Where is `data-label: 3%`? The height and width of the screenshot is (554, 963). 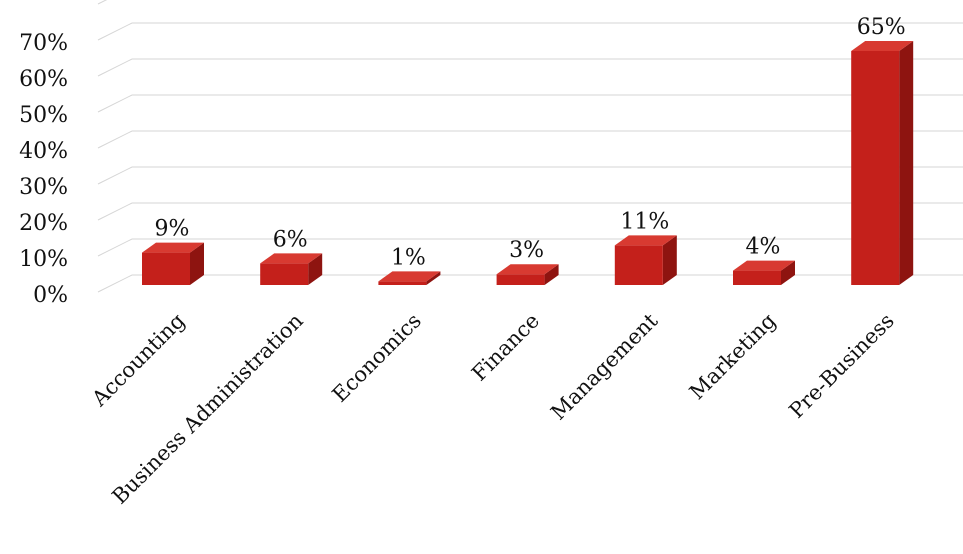
data-label: 3% is located at coordinates (526, 250).